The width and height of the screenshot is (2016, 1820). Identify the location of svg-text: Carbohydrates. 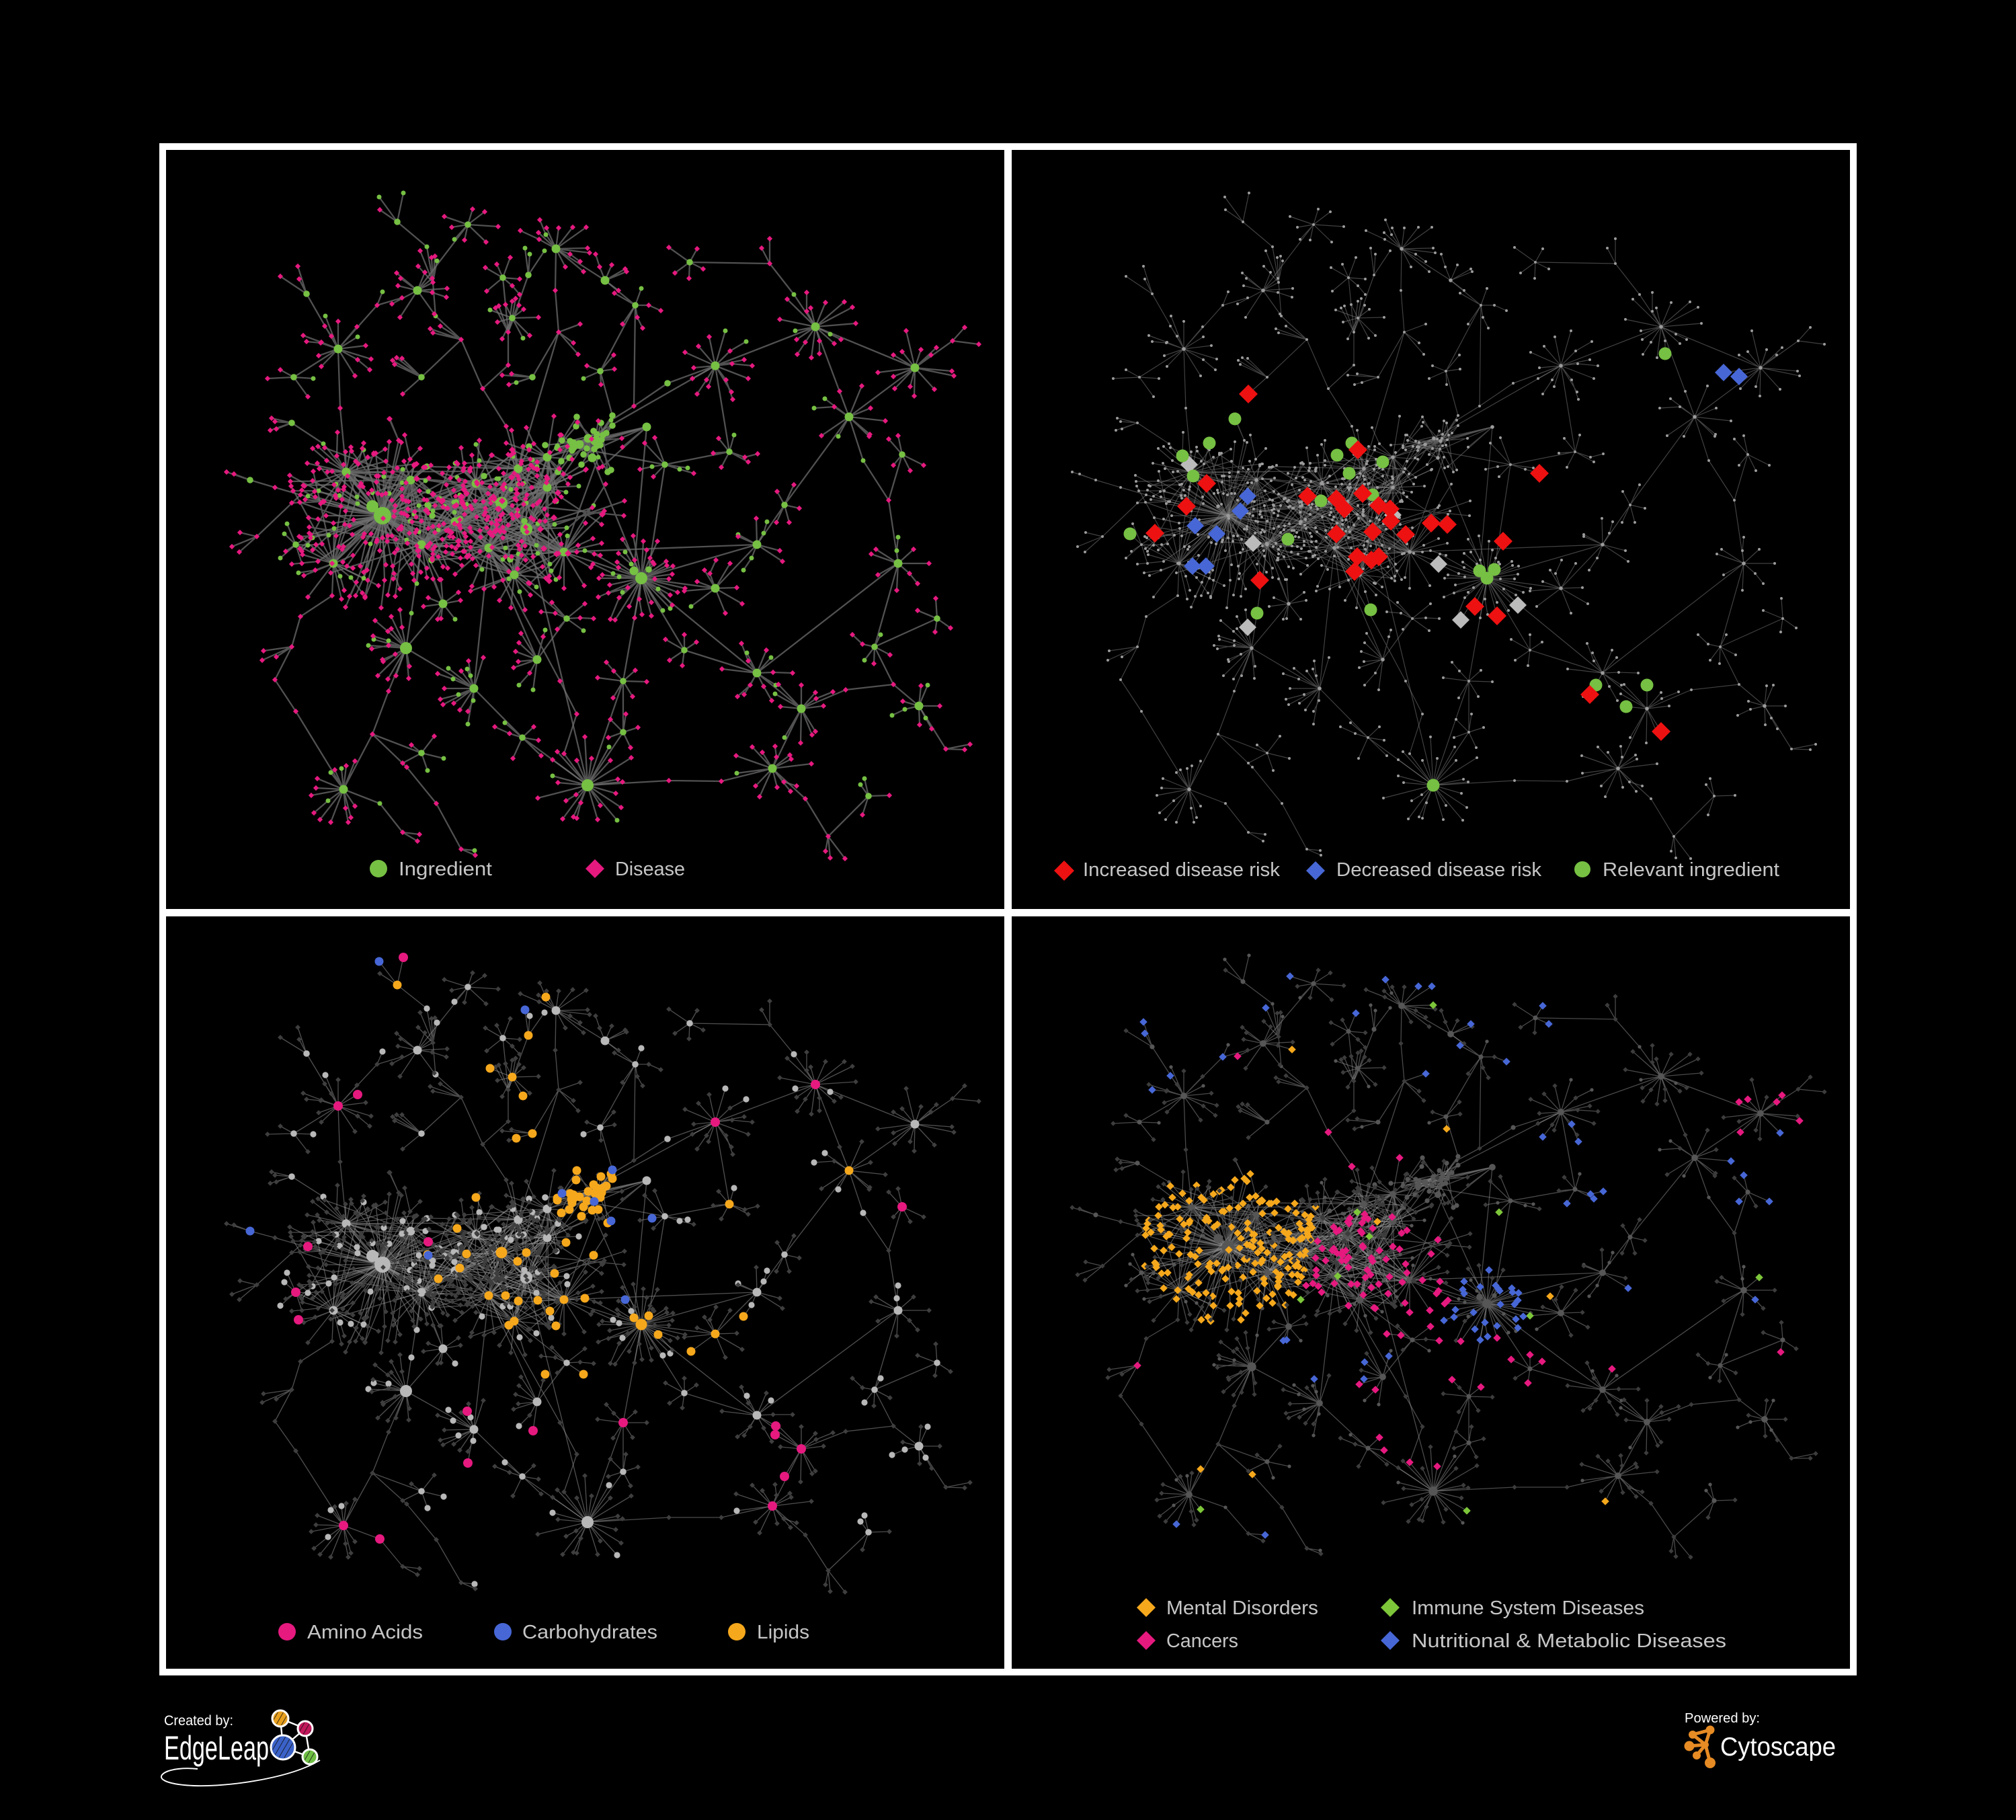
(589, 1632).